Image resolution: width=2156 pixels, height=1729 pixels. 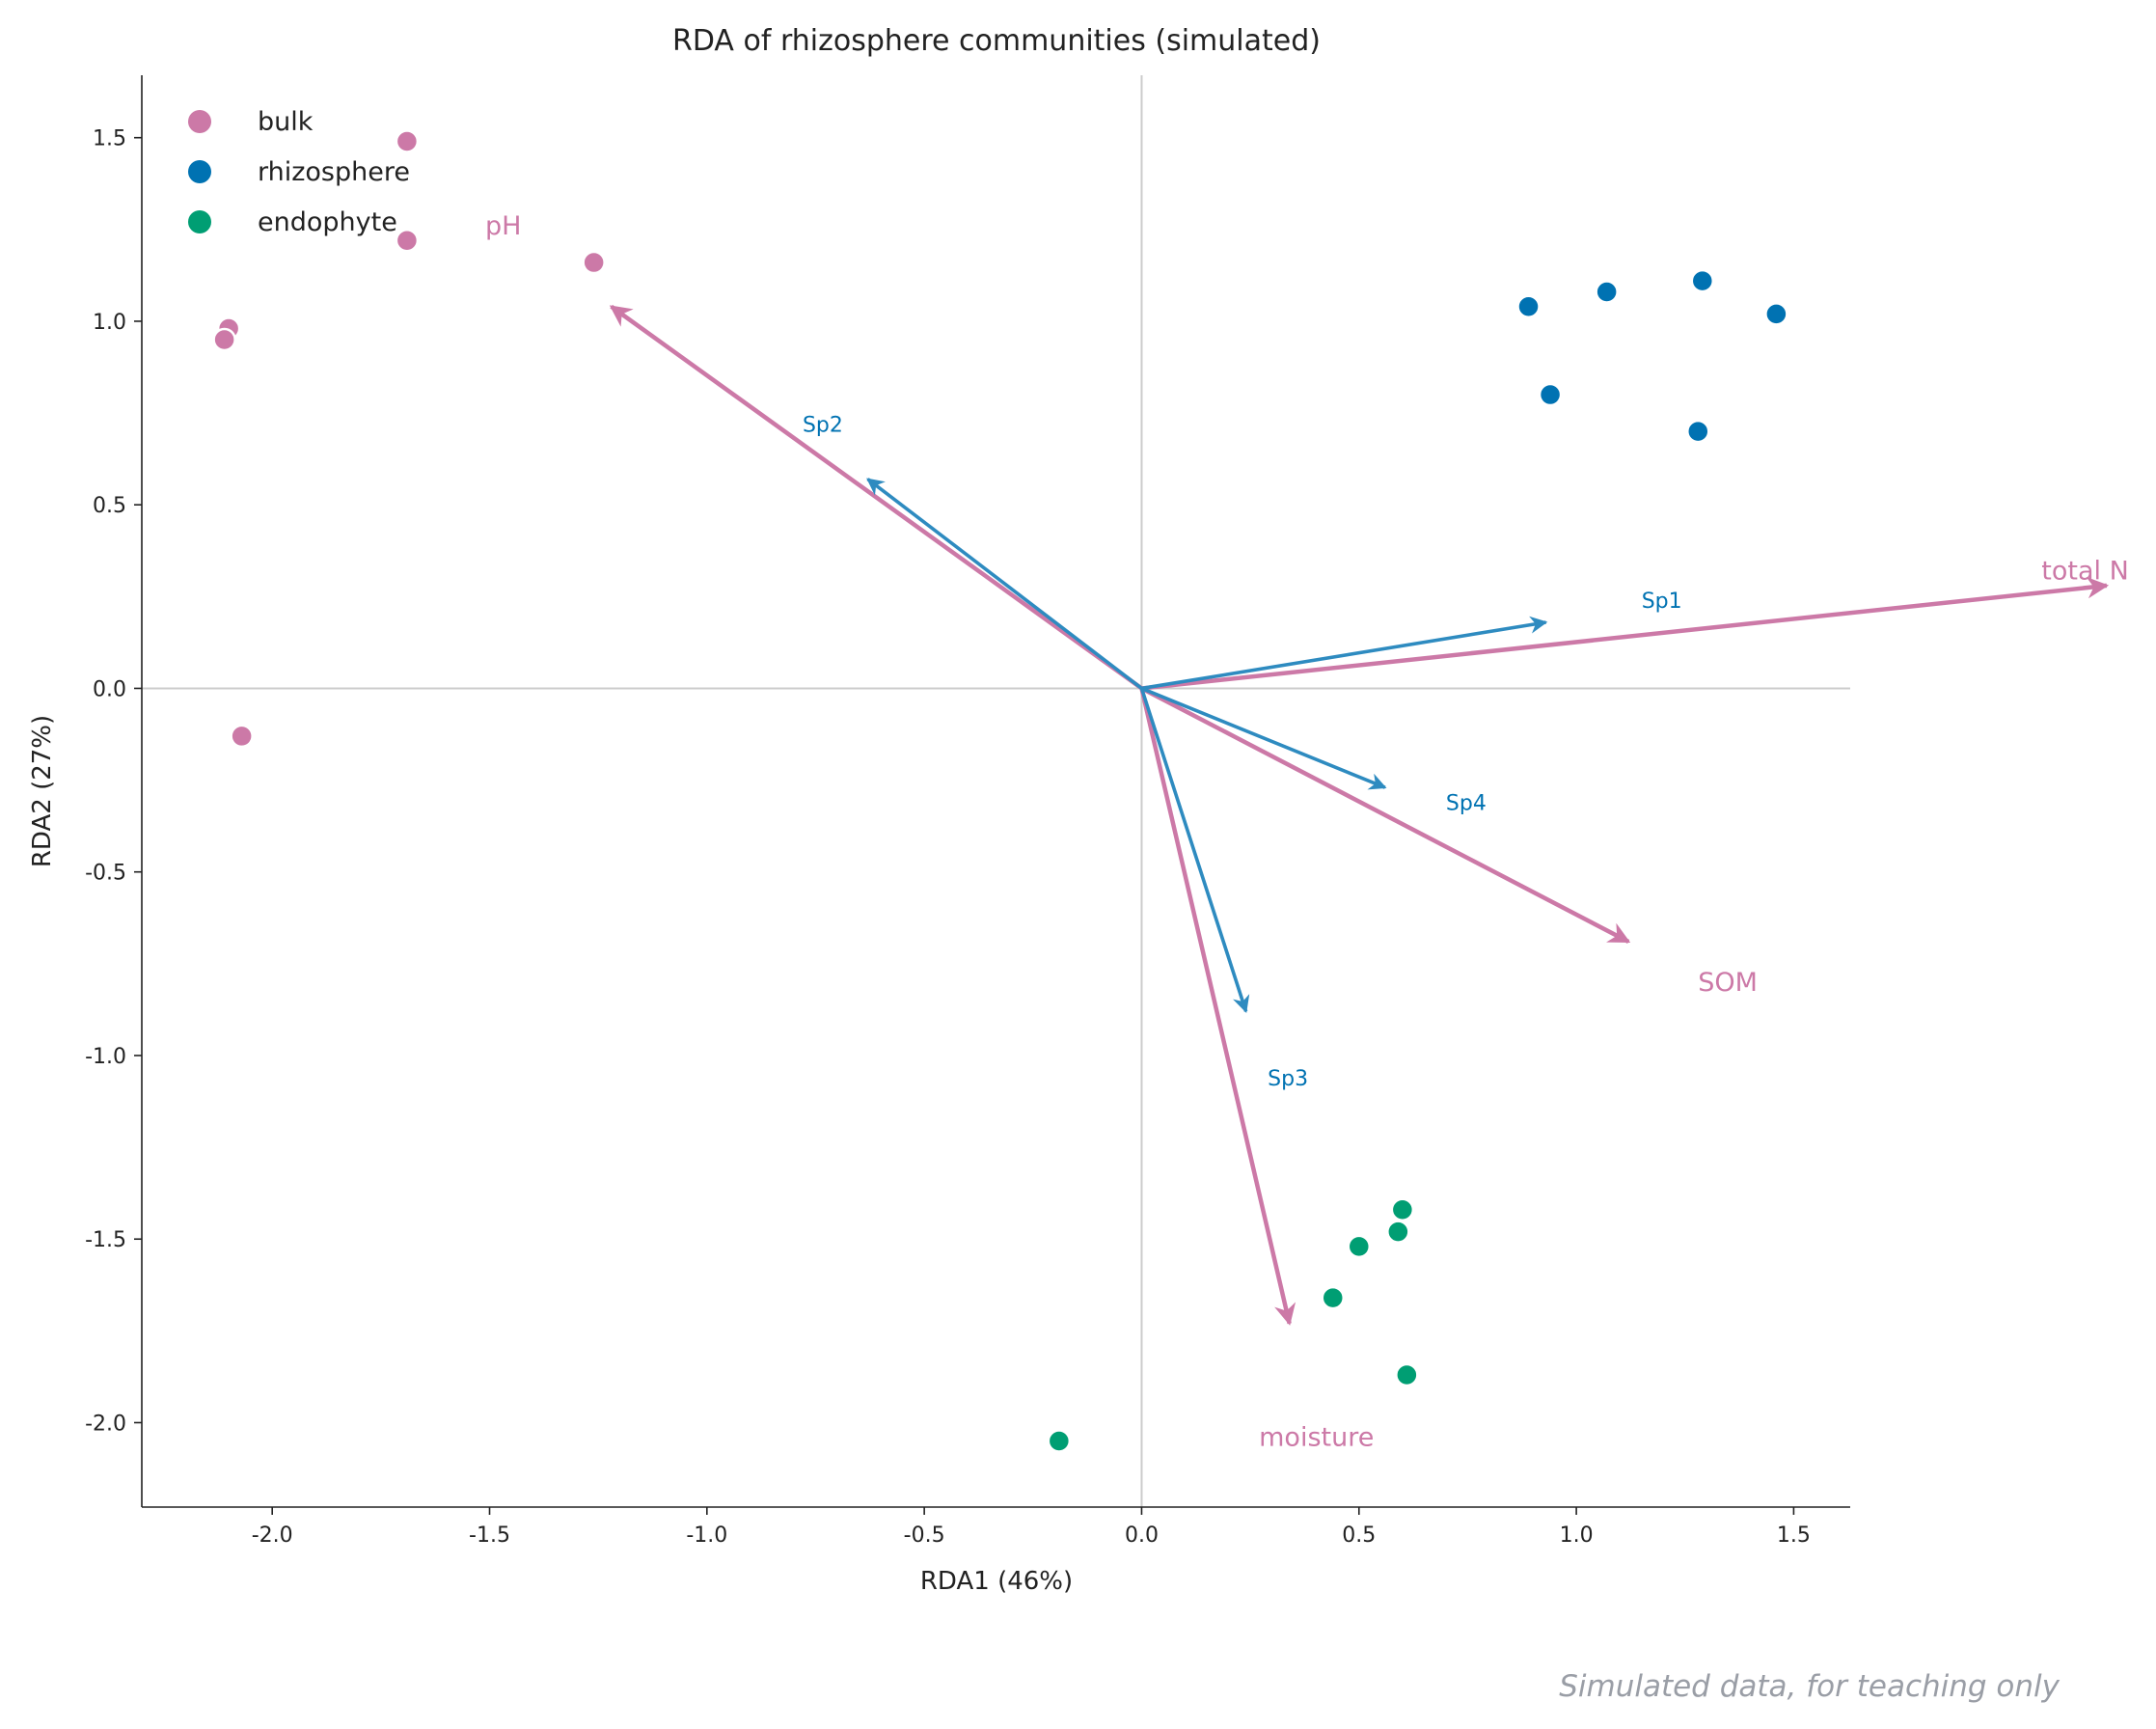 What do you see at coordinates (105, 1240) in the screenshot?
I see `y-tick-label: -1.5` at bounding box center [105, 1240].